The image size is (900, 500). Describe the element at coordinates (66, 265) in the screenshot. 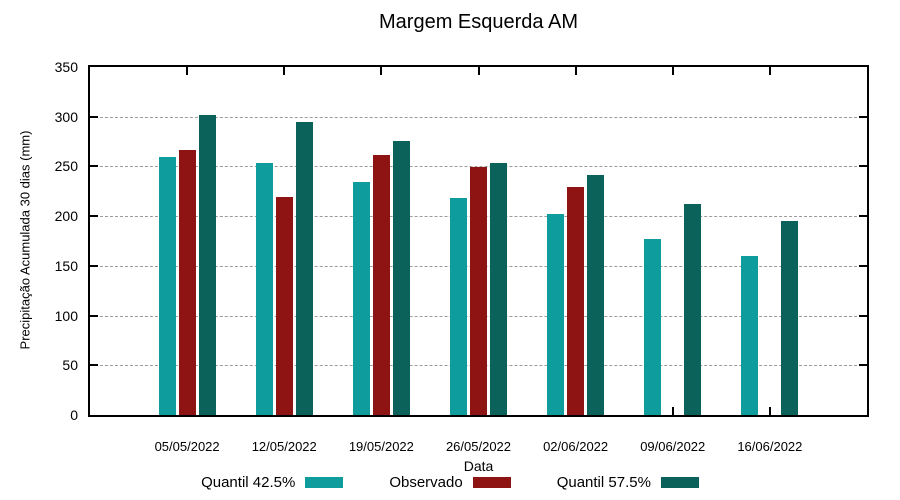

I see `y-tick-label-150: 150` at that location.